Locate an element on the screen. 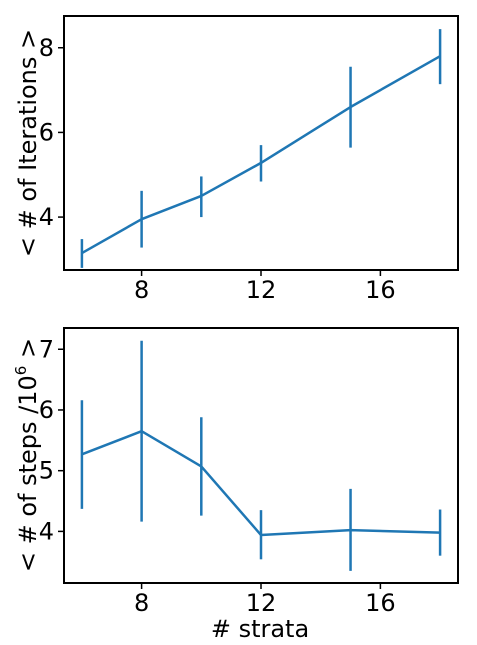 This screenshot has height=645, width=477. bottom-y-tick-label: 5 is located at coordinates (46, 471).